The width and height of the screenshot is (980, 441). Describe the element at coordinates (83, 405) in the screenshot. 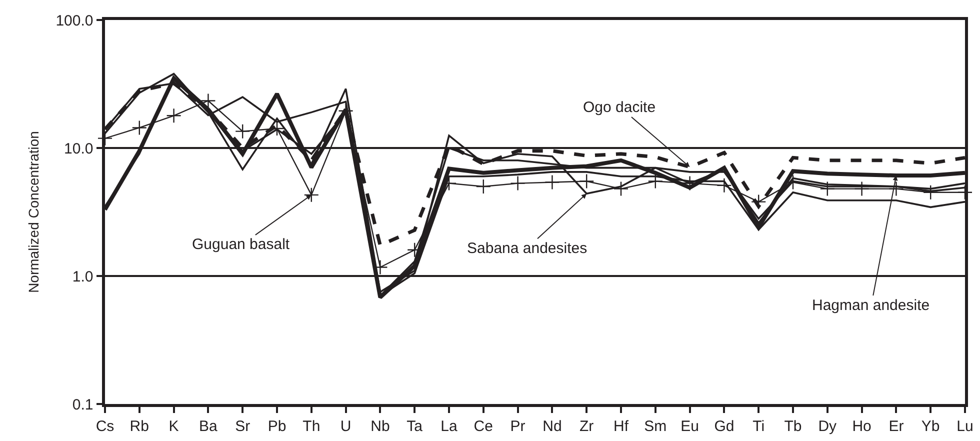

I see `y-tick-label: 0.1` at that location.